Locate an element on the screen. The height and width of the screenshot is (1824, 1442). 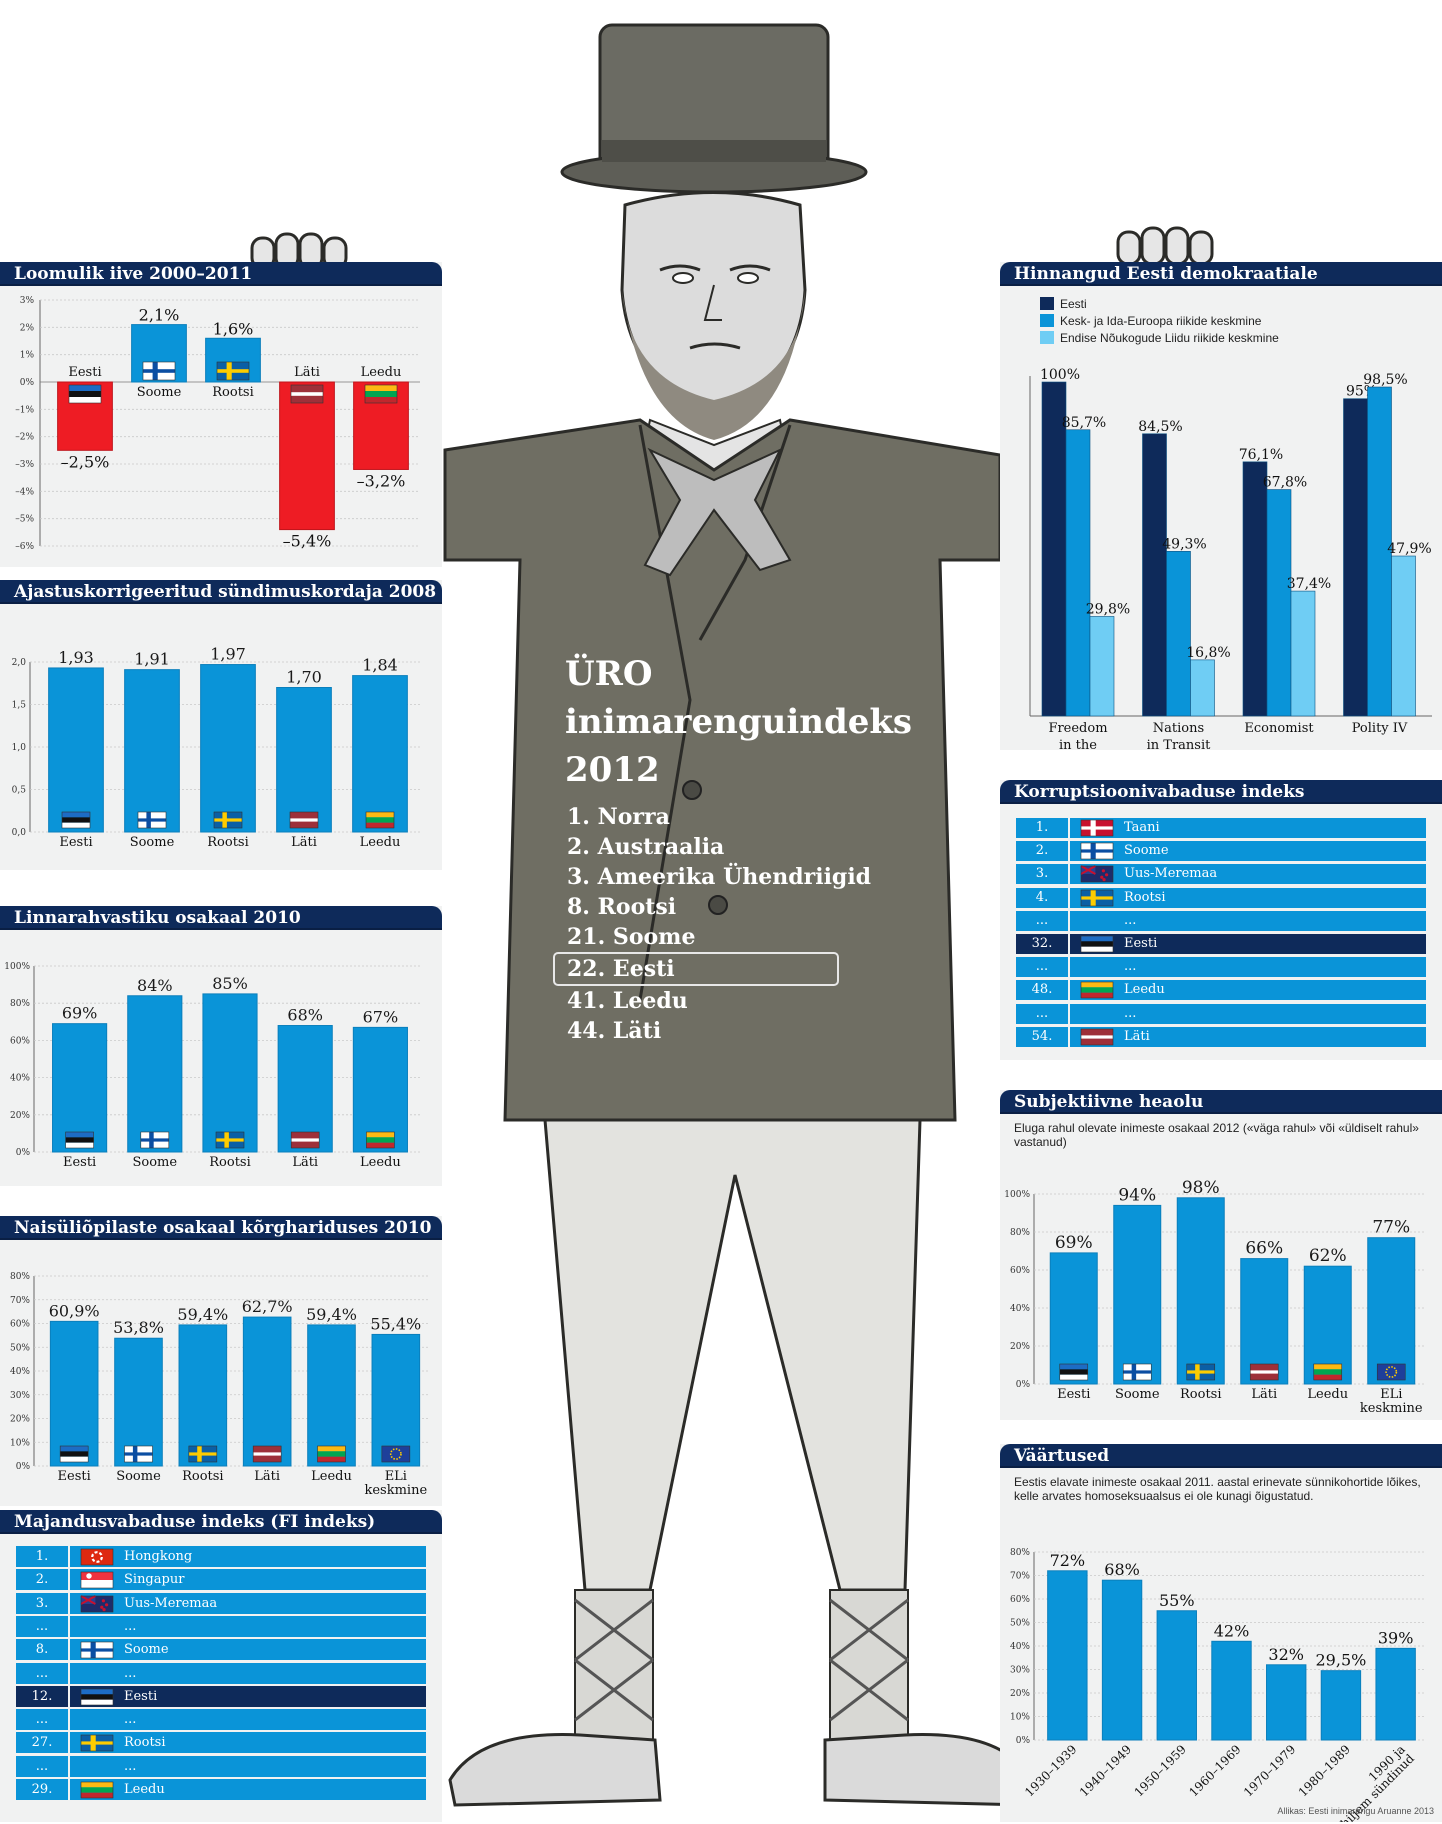
data-label: 55,4% is located at coordinates (395, 1323).